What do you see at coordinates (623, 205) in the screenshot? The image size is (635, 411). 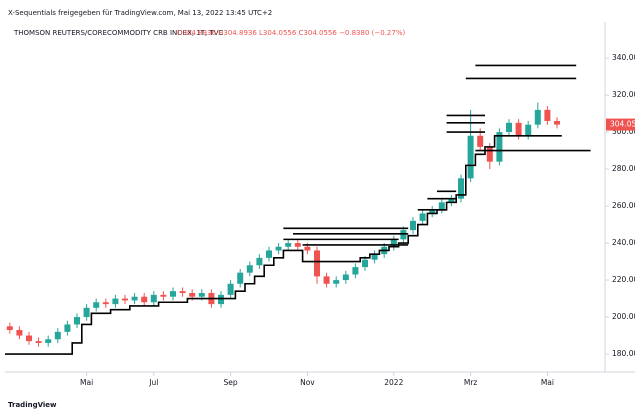 I see `y-tick-label: 260.000` at bounding box center [623, 205].